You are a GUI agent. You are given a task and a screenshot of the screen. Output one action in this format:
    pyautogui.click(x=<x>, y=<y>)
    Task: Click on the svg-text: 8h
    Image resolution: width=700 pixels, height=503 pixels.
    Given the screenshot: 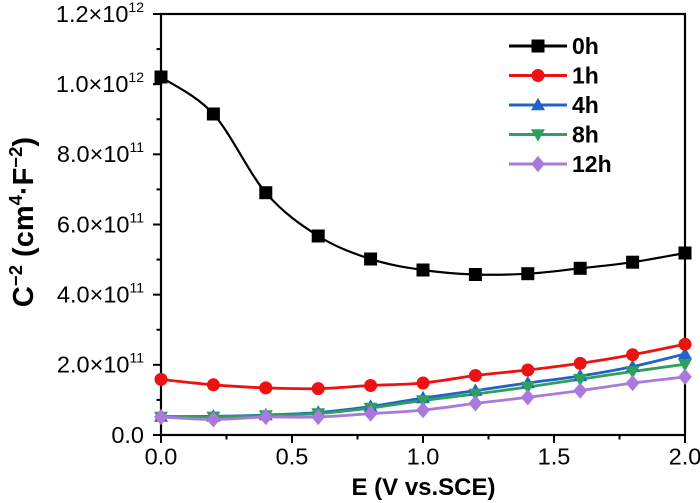 What is the action you would take?
    pyautogui.click(x=585, y=134)
    